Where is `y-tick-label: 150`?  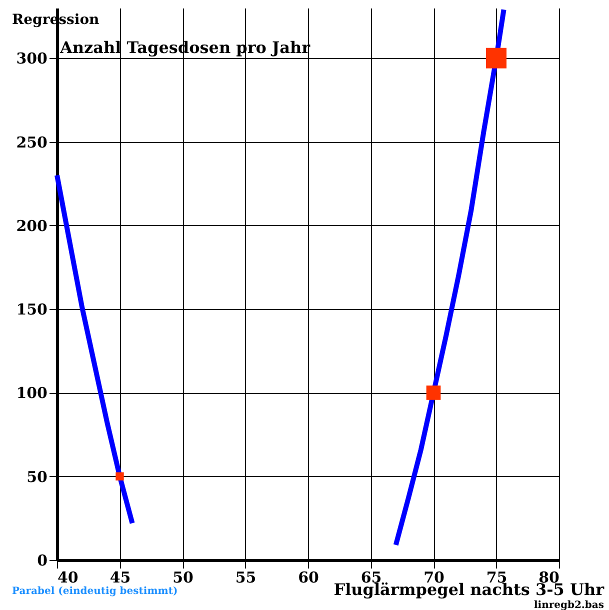
y-tick-label: 150 is located at coordinates (32, 309).